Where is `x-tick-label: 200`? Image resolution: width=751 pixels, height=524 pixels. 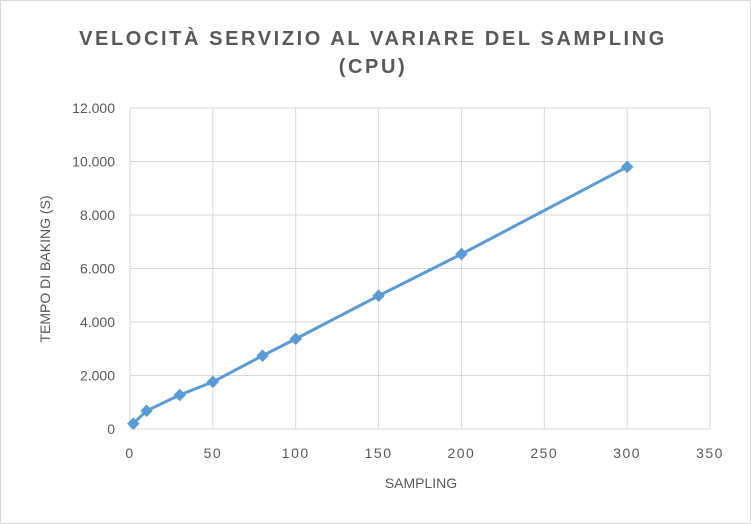 x-tick-label: 200 is located at coordinates (461, 453).